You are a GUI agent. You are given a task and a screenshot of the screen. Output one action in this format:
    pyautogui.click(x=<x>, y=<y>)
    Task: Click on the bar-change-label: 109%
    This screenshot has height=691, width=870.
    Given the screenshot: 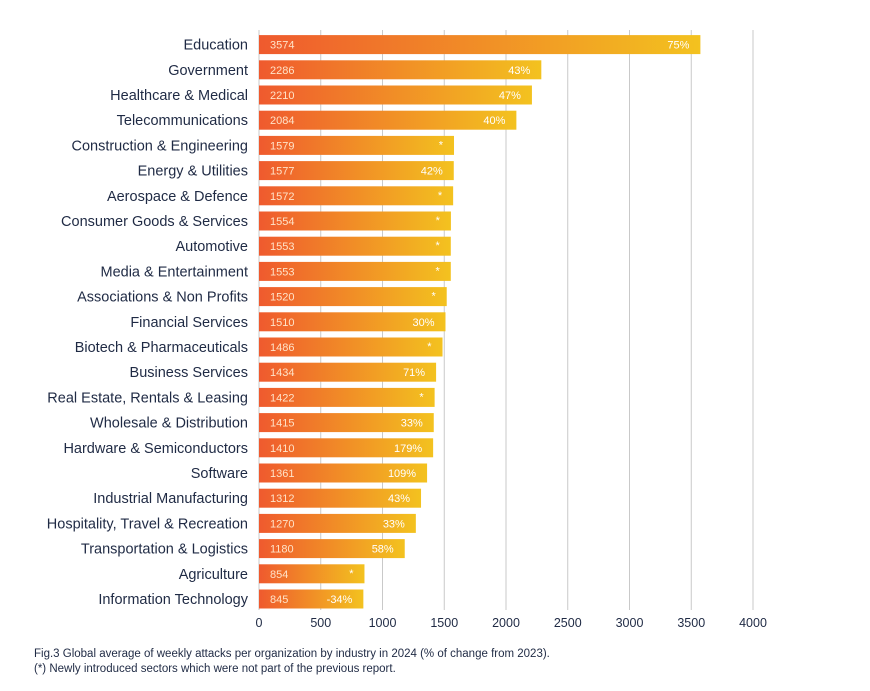 What is the action you would take?
    pyautogui.click(x=402, y=474)
    